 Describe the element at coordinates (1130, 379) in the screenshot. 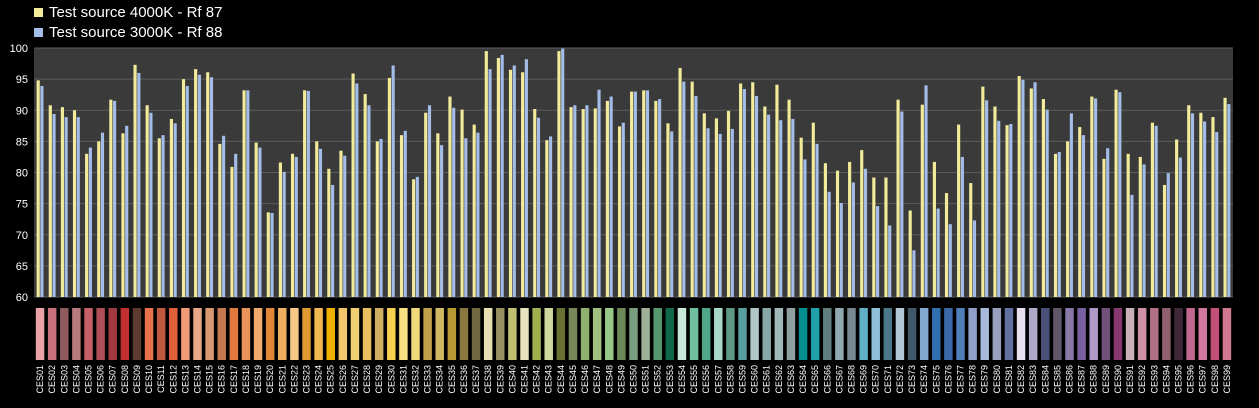

I see `x-tick-label: CES91` at that location.